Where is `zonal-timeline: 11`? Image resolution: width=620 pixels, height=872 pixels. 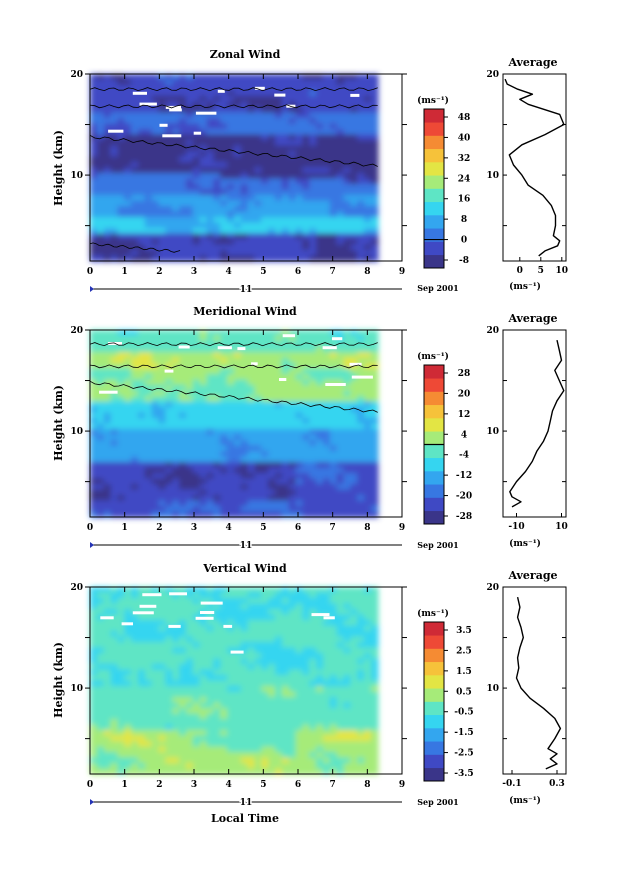 zonal-timeline: 11 is located at coordinates (246, 290).